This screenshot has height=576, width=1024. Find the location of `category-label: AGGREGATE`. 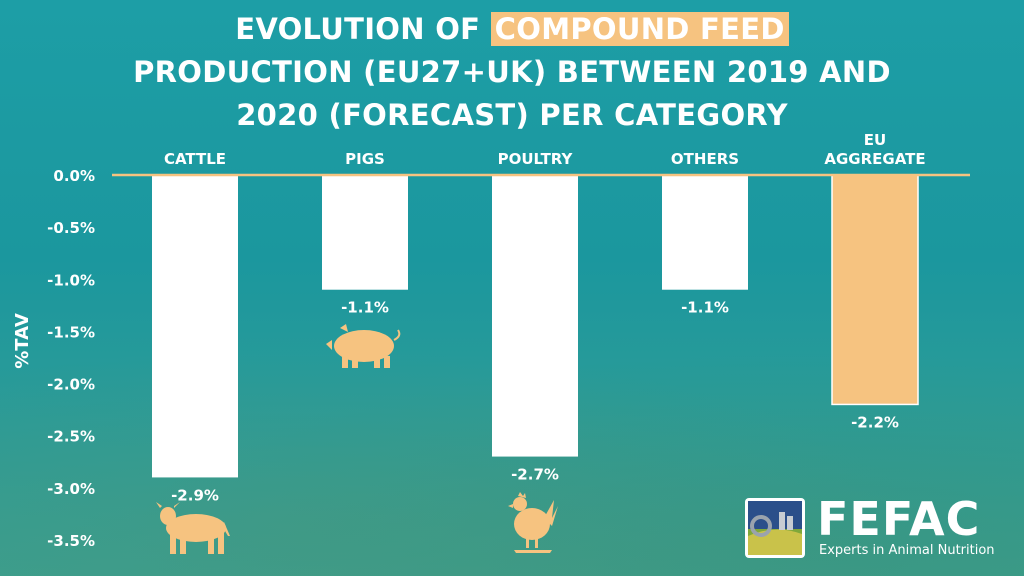

category-label: AGGREGATE is located at coordinates (874, 159).